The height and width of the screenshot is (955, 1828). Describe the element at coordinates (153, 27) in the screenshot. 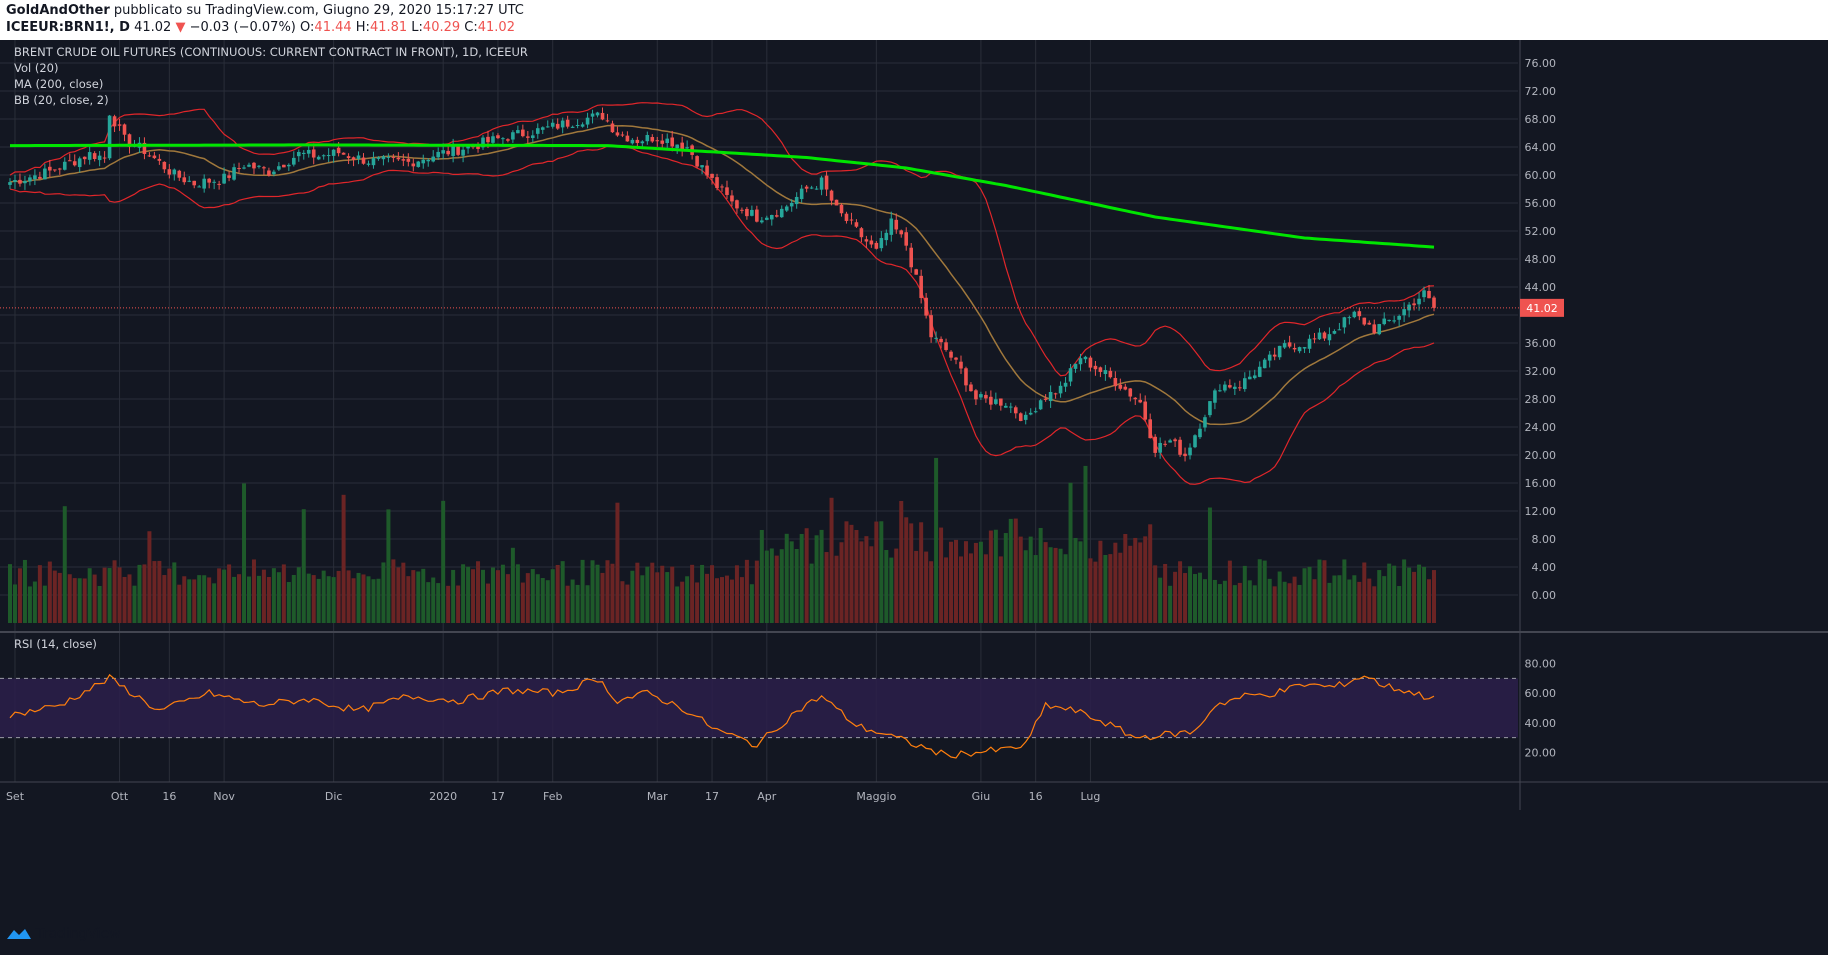

I see `last-price: 41.02` at that location.